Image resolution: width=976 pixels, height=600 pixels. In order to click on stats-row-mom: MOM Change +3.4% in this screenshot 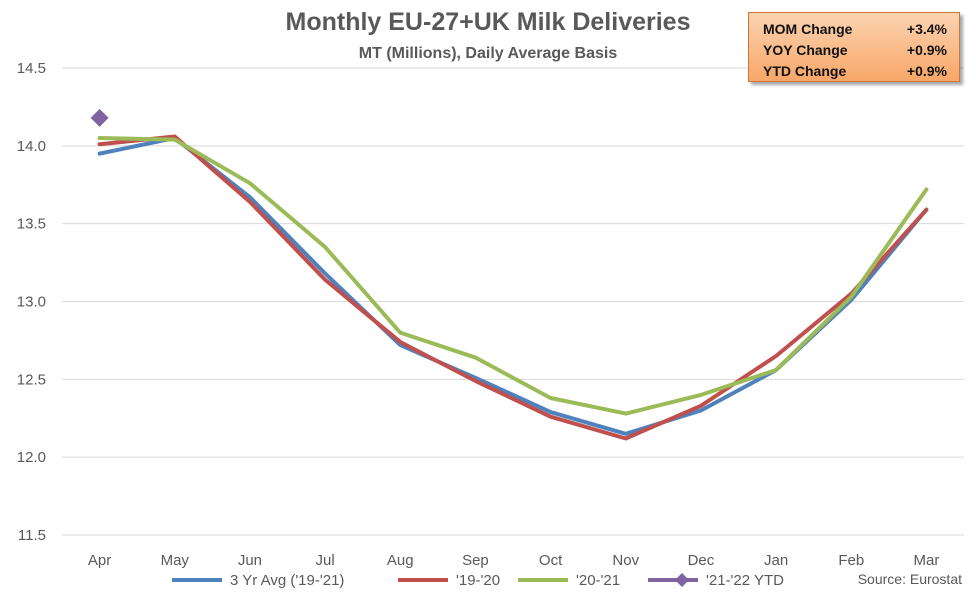, I will do `click(855, 29)`.